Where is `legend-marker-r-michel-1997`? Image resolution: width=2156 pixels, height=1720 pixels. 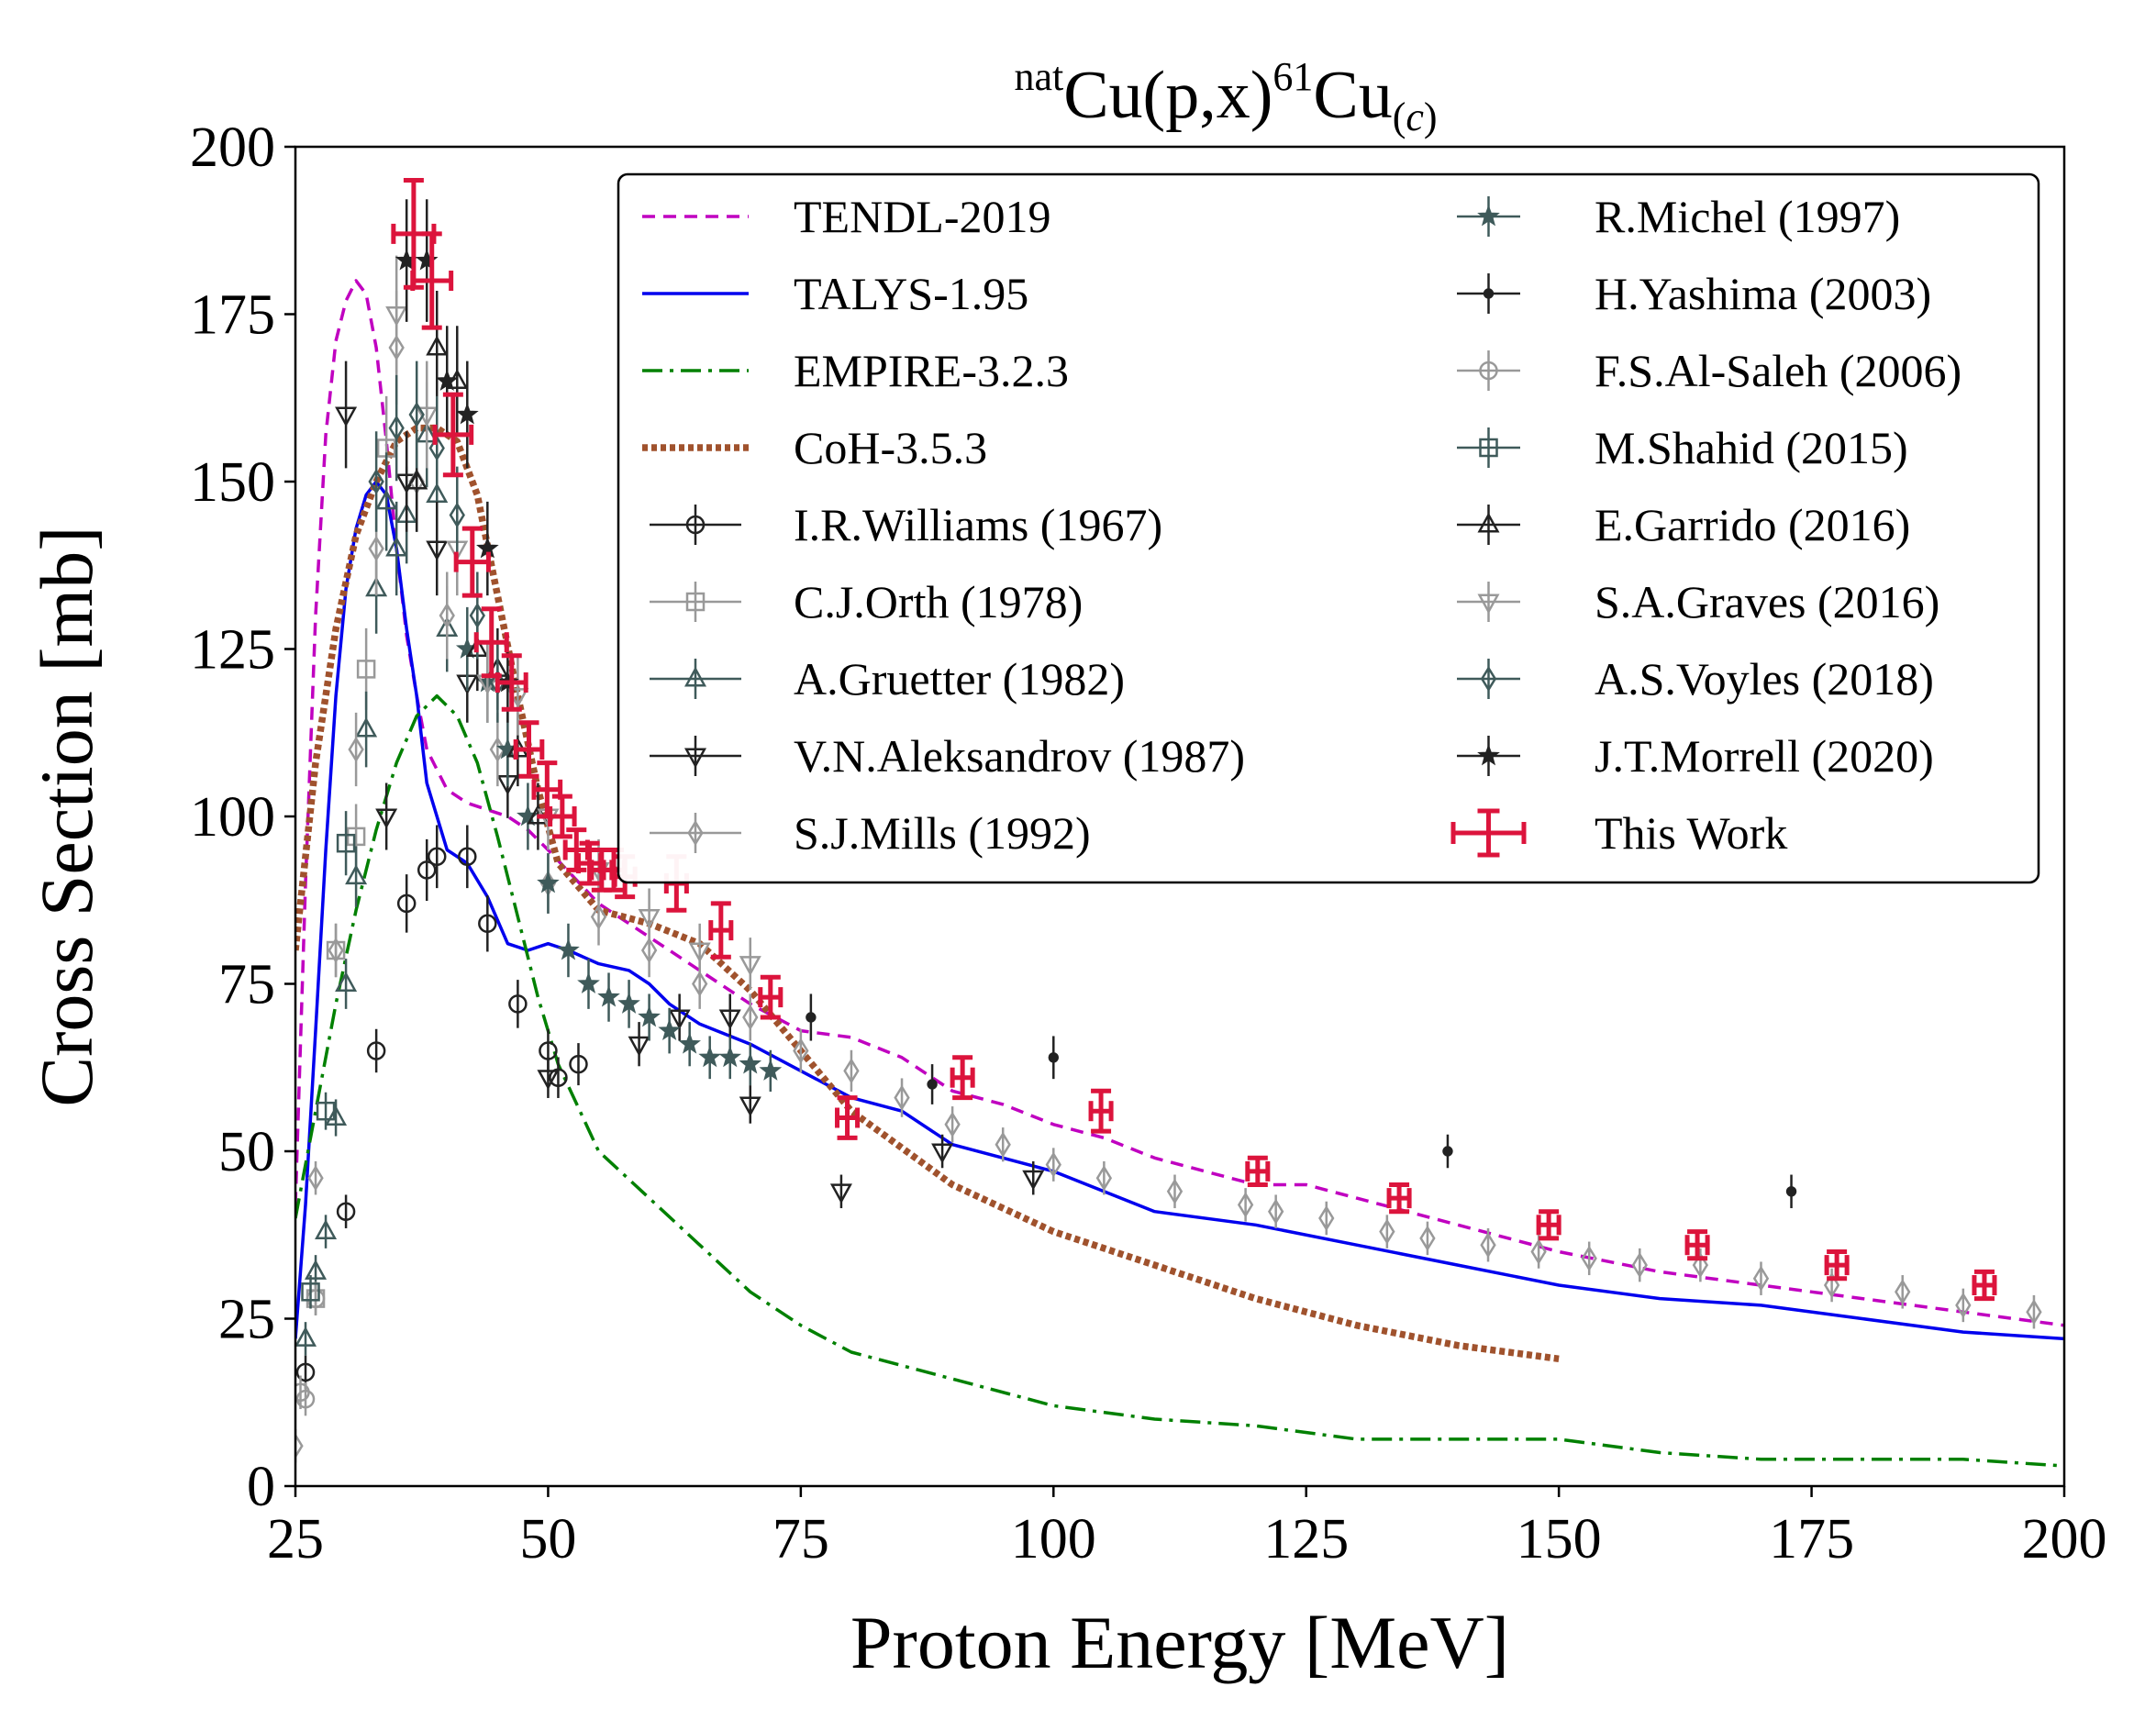
legend-marker-r-michel-1997 is located at coordinates (1489, 215).